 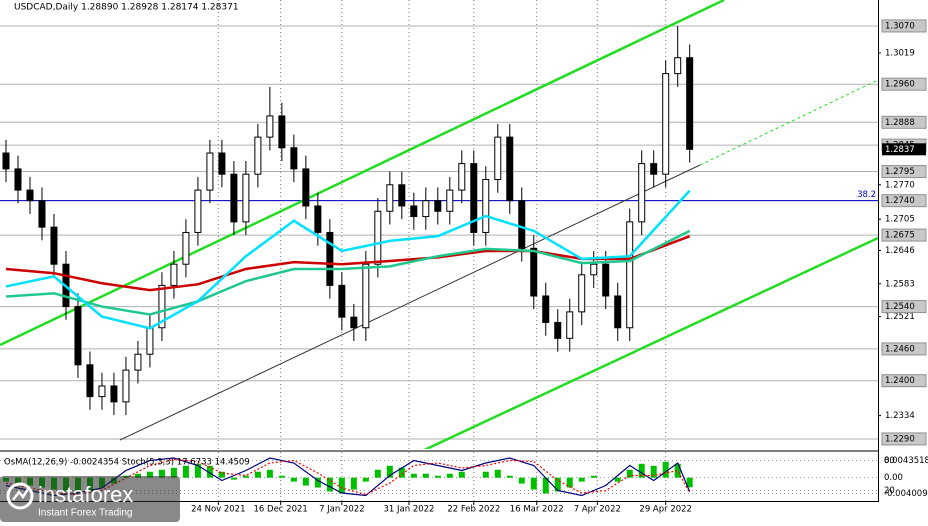 I want to click on y-tick-label: 1.2646, so click(x=900, y=251).